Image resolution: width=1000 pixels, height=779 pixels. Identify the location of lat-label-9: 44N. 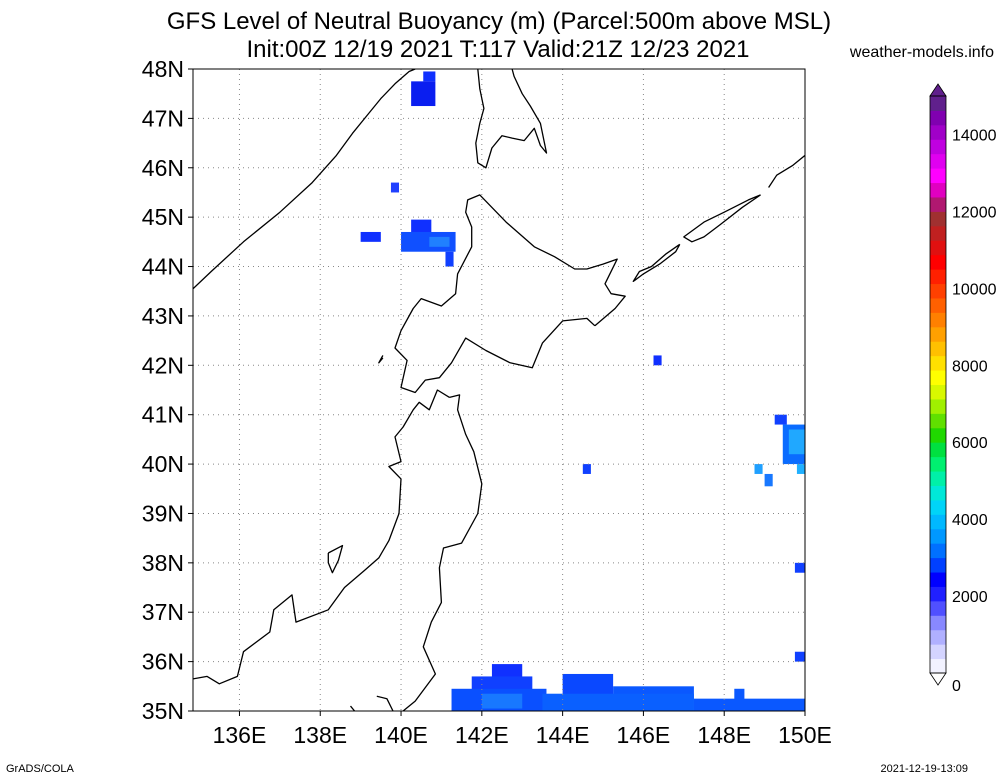
(163, 267).